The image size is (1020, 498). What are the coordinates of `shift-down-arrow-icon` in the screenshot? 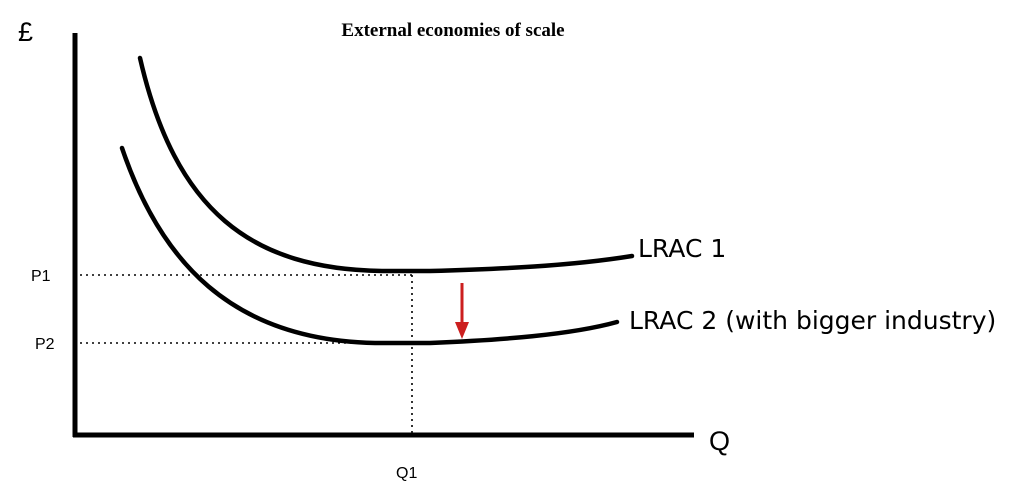 It's located at (462, 311).